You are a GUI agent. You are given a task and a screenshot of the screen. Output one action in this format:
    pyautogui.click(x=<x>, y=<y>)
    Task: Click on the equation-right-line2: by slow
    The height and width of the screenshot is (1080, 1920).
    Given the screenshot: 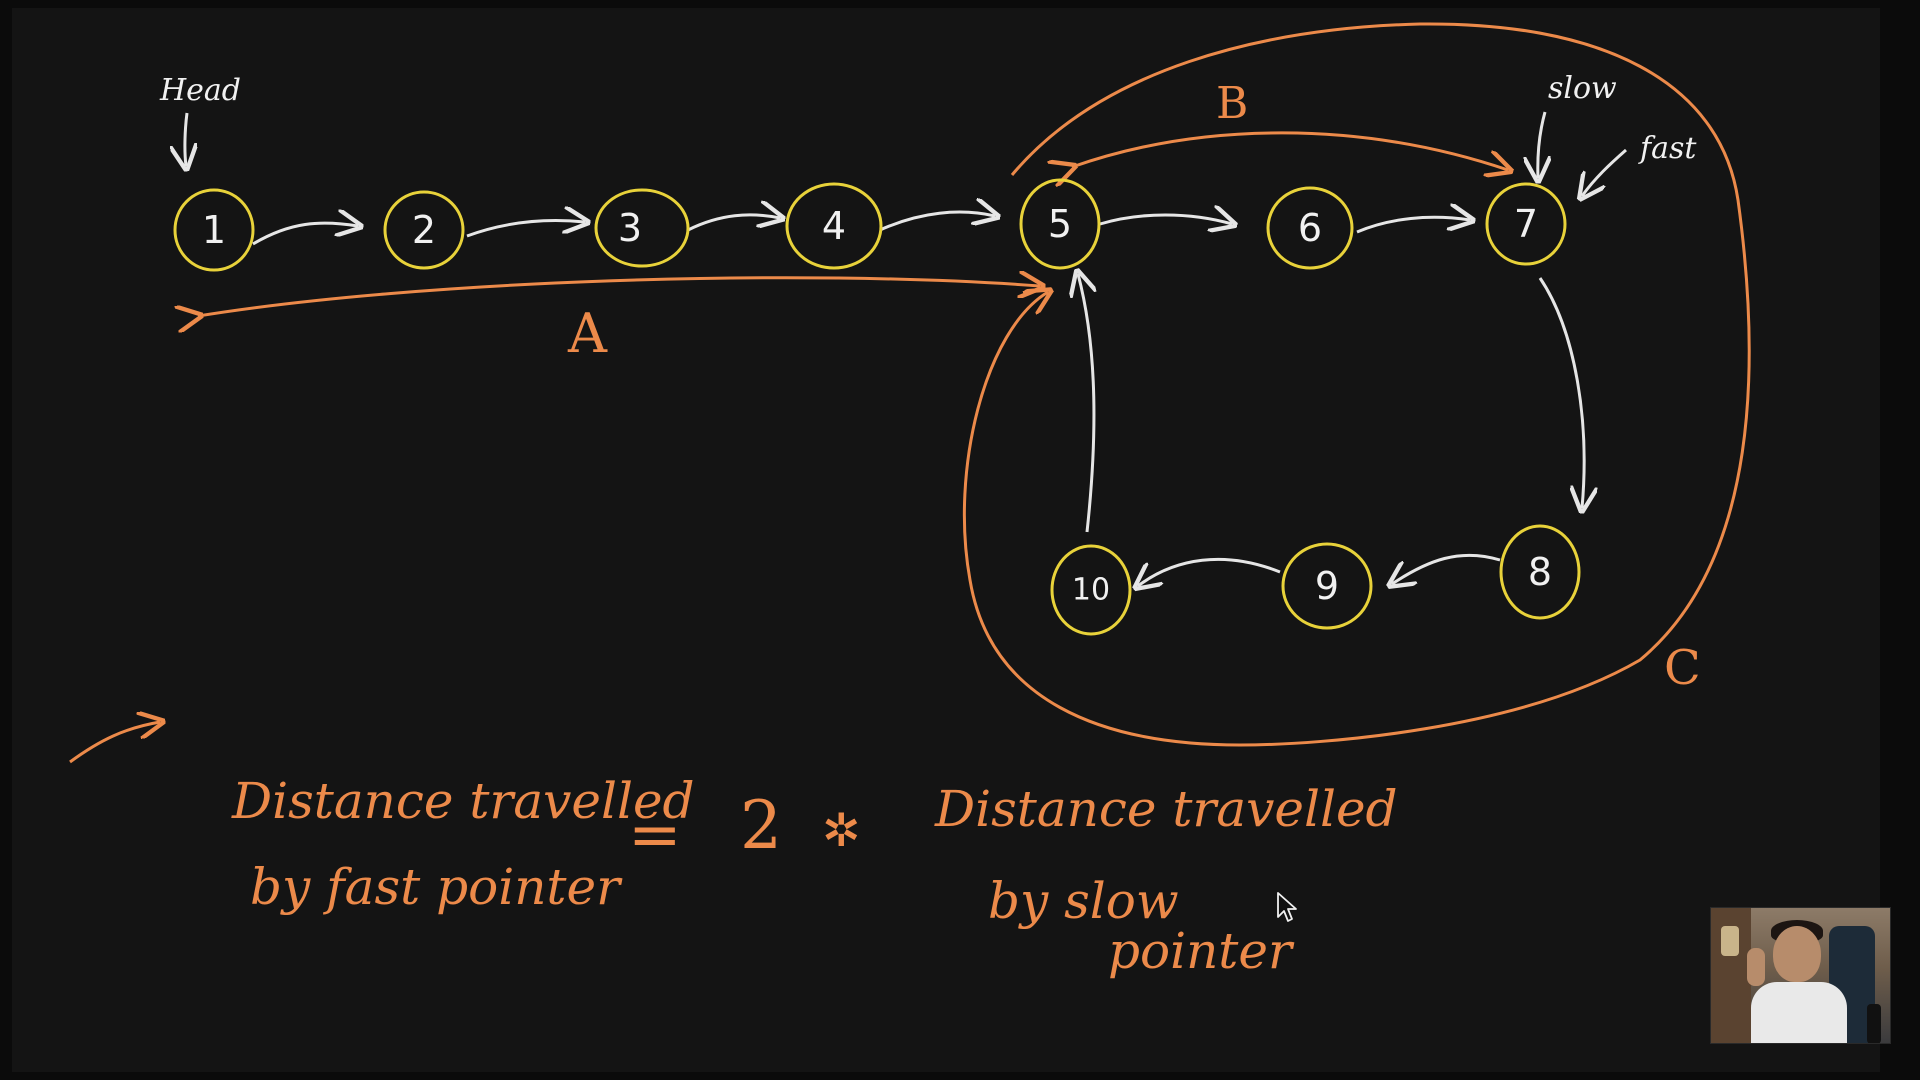 What is the action you would take?
    pyautogui.click(x=1083, y=901)
    